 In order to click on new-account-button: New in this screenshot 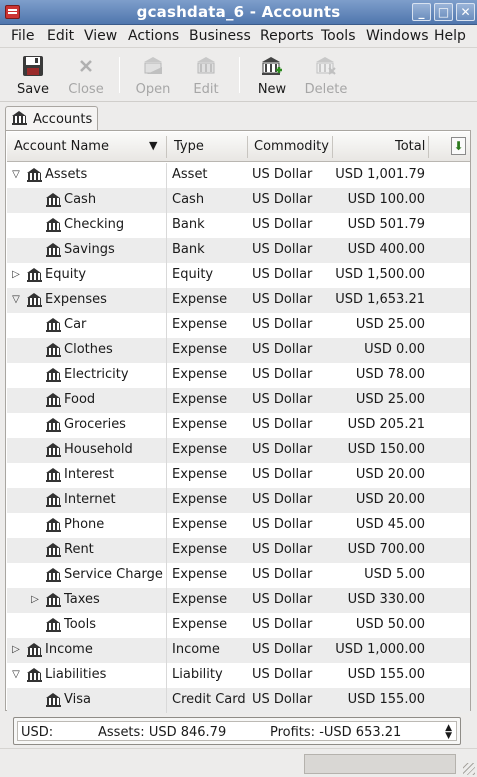, I will do `click(272, 76)`.